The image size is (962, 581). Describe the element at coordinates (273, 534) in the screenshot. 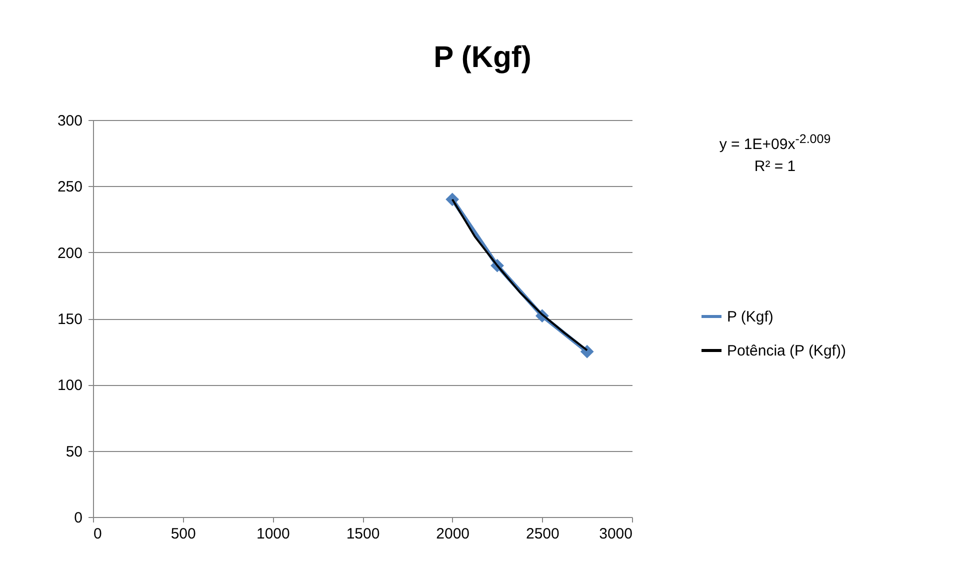

I see `x-tick-label: 1000` at that location.